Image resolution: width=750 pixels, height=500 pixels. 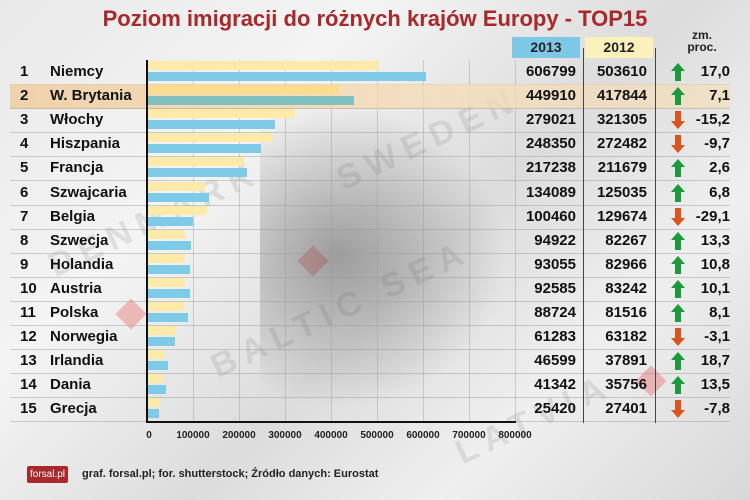 What do you see at coordinates (717, 144) in the screenshot?
I see `change-percent: -9,7` at bounding box center [717, 144].